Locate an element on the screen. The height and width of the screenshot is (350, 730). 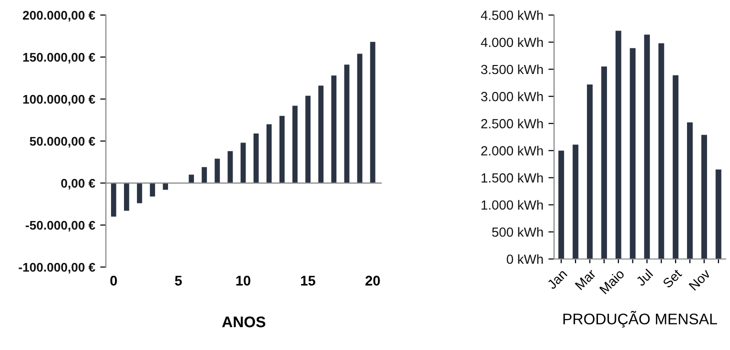
y-tick-label: 50.000,00 € is located at coordinates (63, 142).